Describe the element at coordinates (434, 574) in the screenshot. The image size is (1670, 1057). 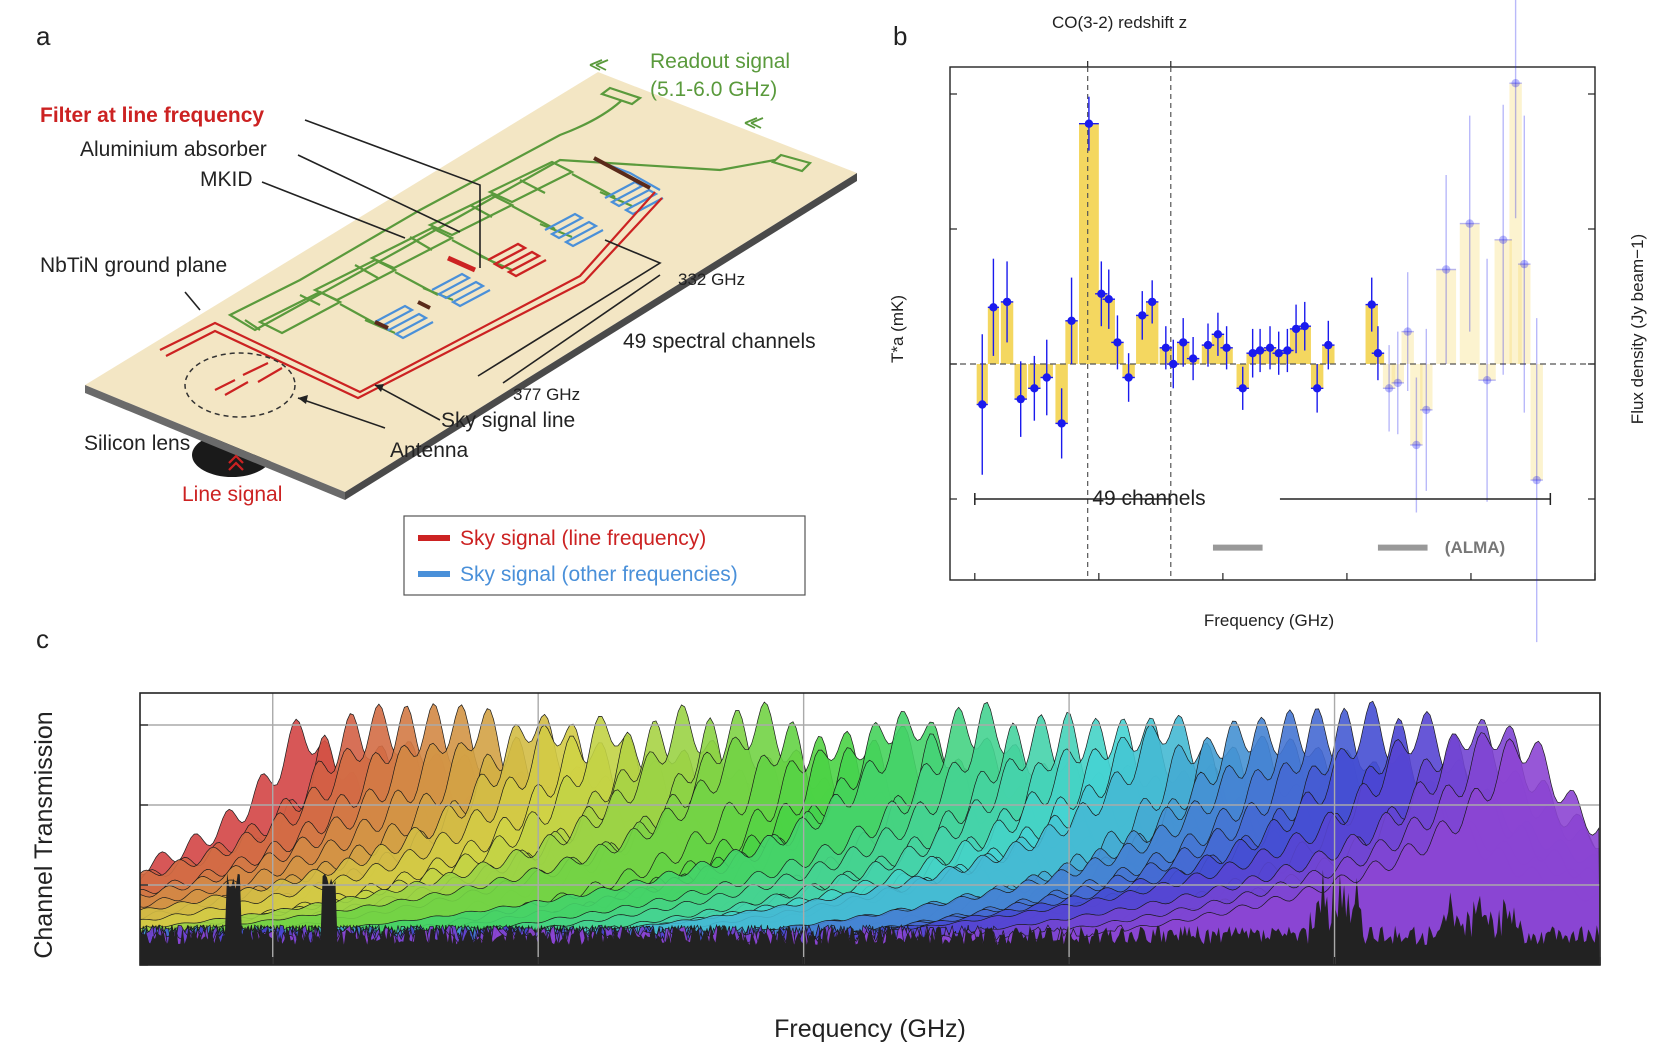
I see `legend-swatch-other` at that location.